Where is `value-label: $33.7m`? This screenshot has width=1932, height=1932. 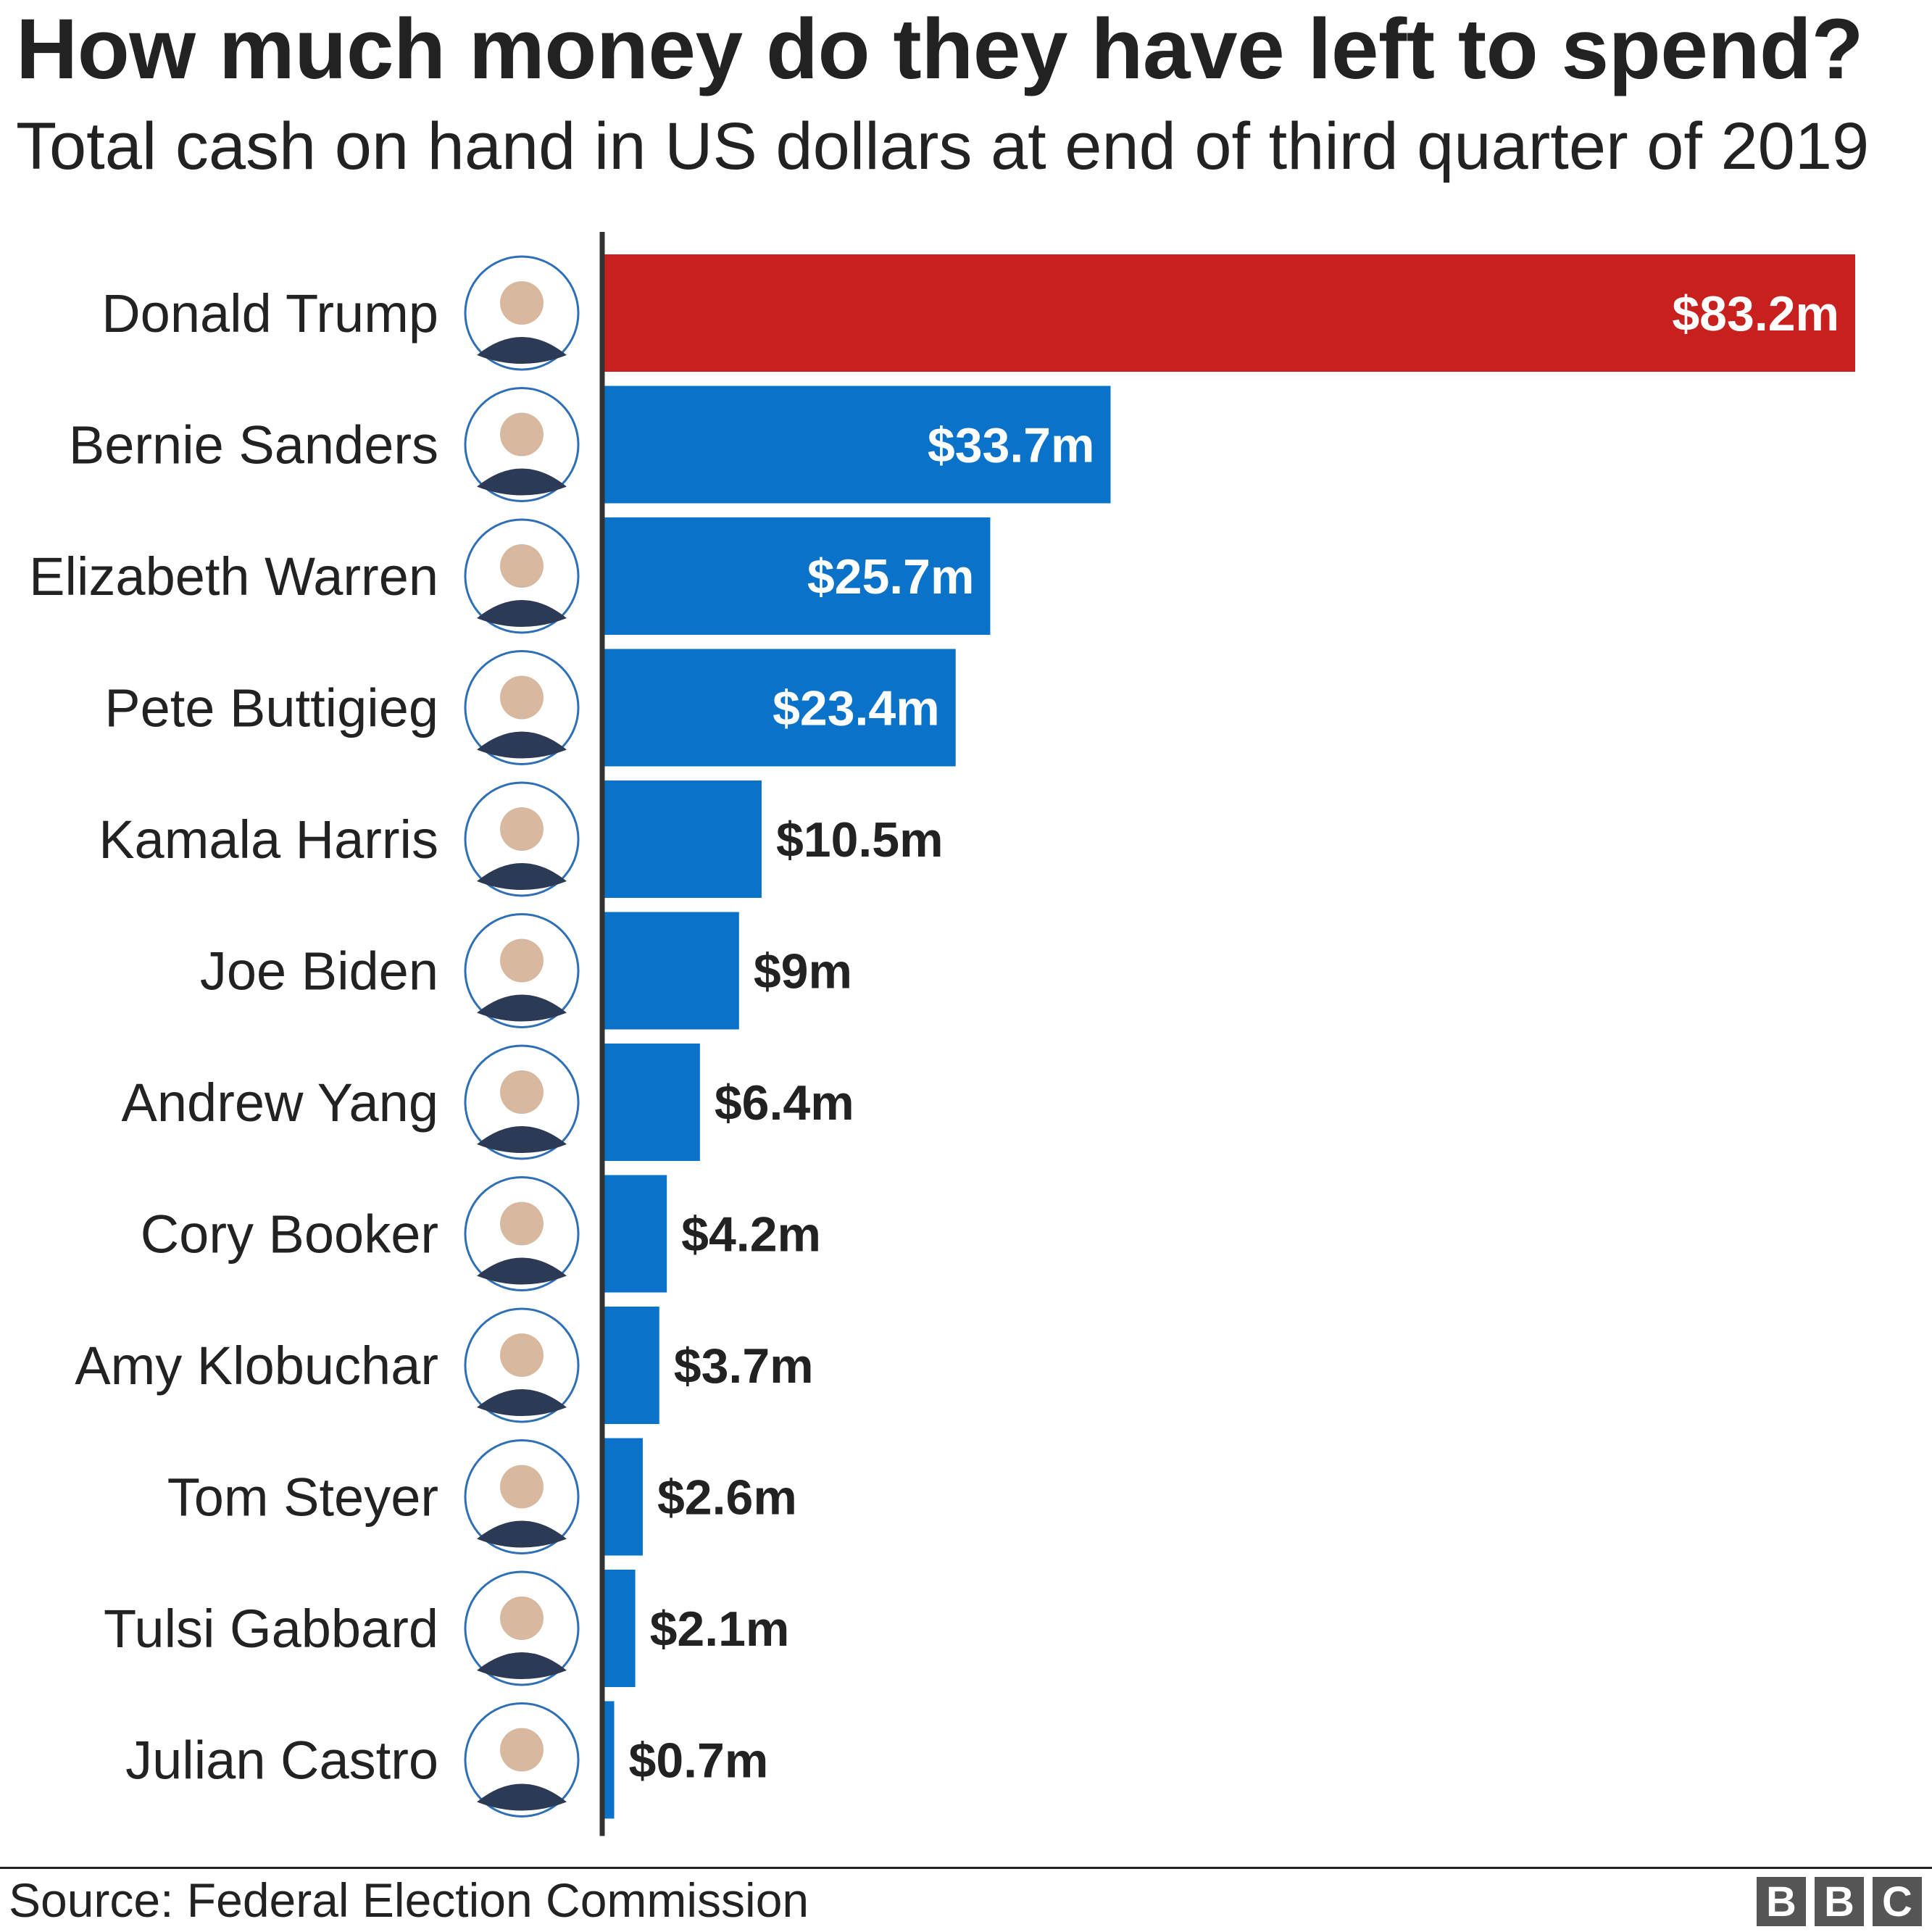
value-label: $33.7m is located at coordinates (1012, 445).